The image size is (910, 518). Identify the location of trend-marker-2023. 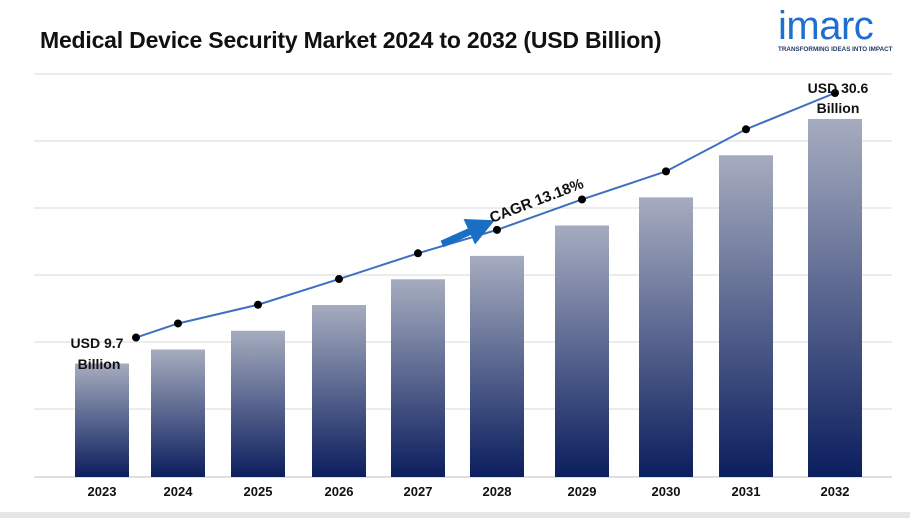
(136, 337).